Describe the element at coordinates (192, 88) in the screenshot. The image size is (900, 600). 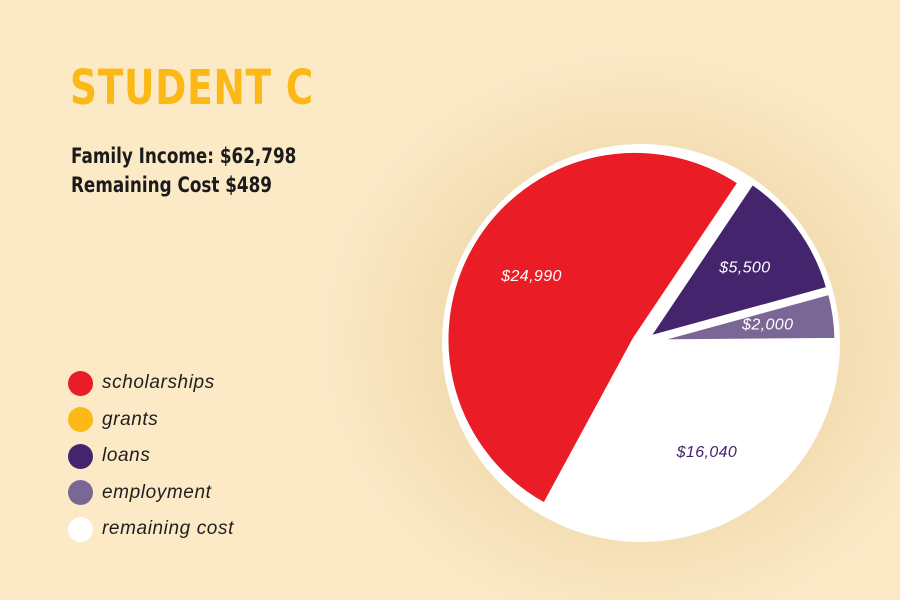
I see `page-title: STUDENT C` at that location.